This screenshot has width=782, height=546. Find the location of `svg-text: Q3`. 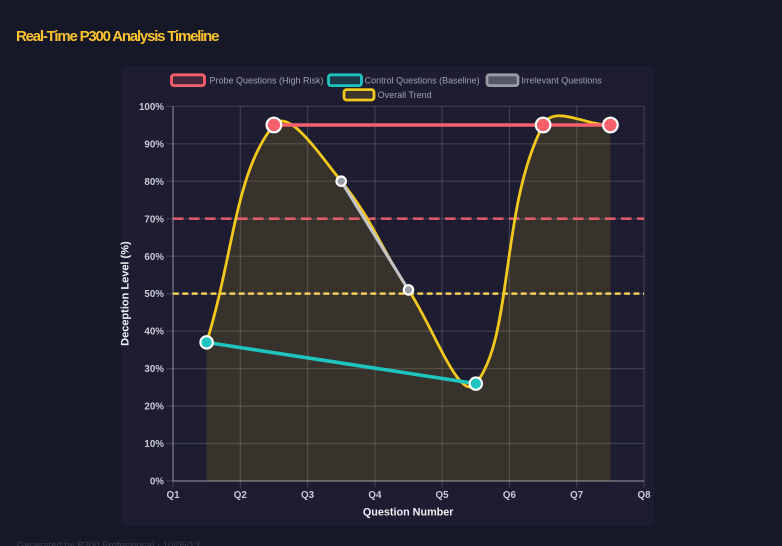

svg-text: Q3 is located at coordinates (308, 495).